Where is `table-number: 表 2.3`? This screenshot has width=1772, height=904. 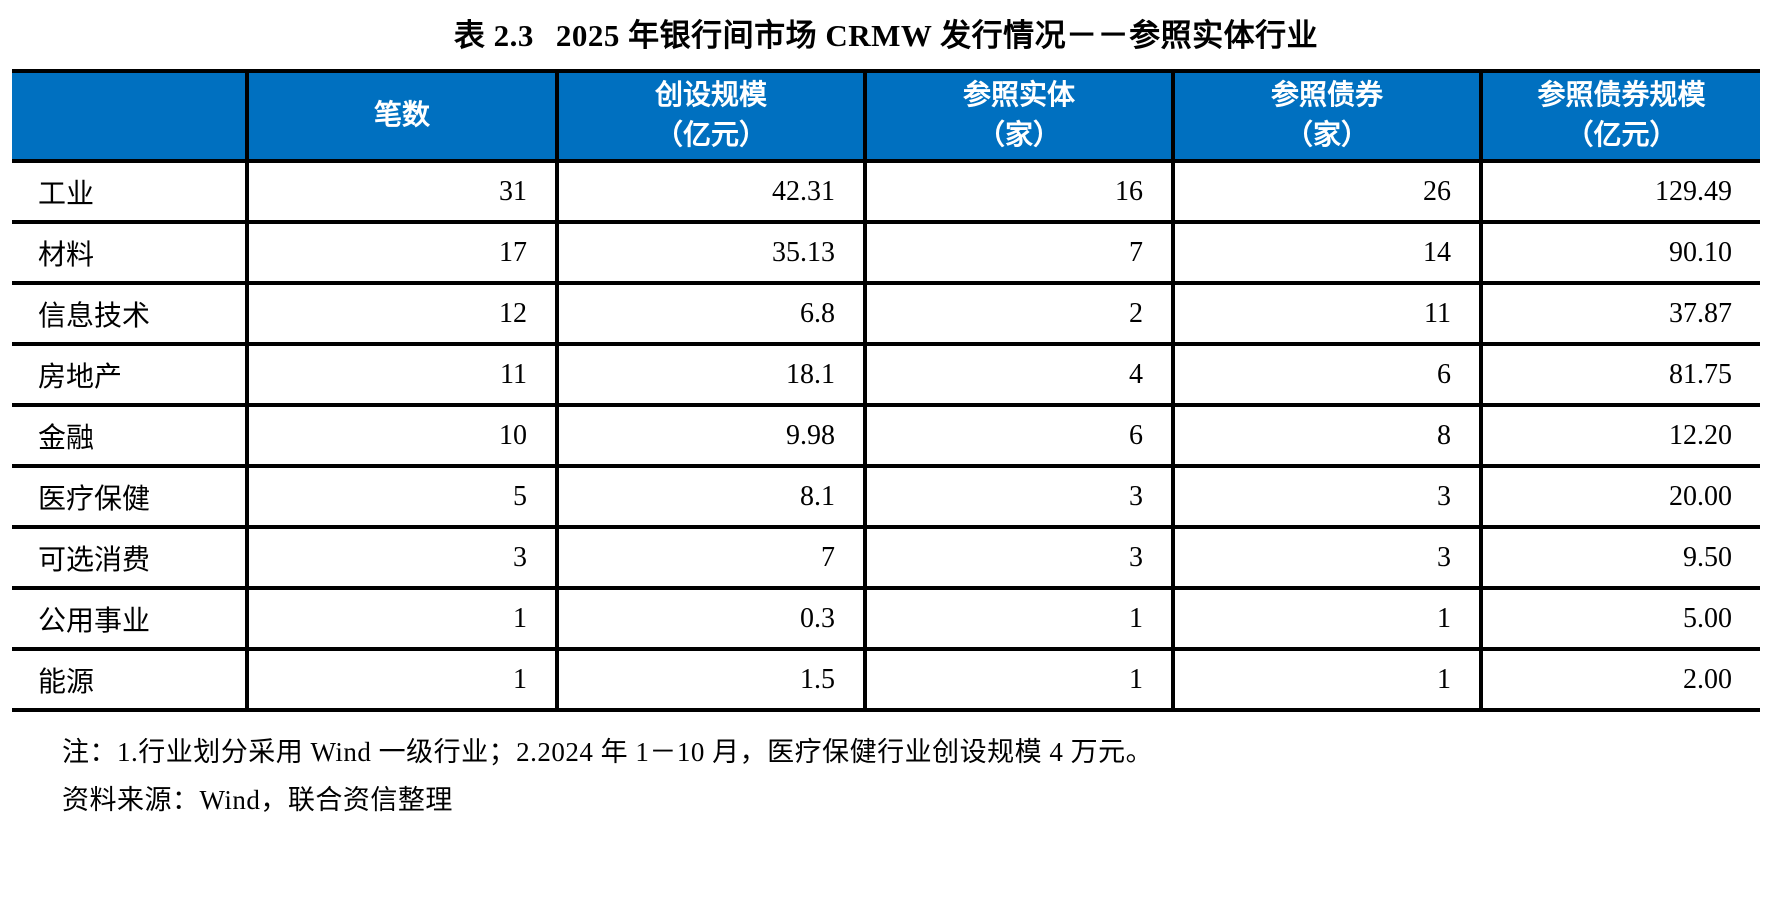
table-number: 表 2.3 is located at coordinates (493, 35).